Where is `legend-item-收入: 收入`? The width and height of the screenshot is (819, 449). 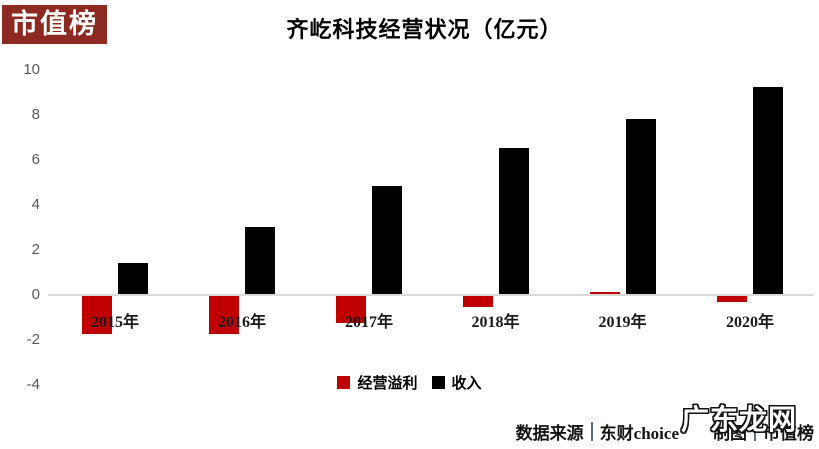 legend-item-收入: 收入 is located at coordinates (456, 382).